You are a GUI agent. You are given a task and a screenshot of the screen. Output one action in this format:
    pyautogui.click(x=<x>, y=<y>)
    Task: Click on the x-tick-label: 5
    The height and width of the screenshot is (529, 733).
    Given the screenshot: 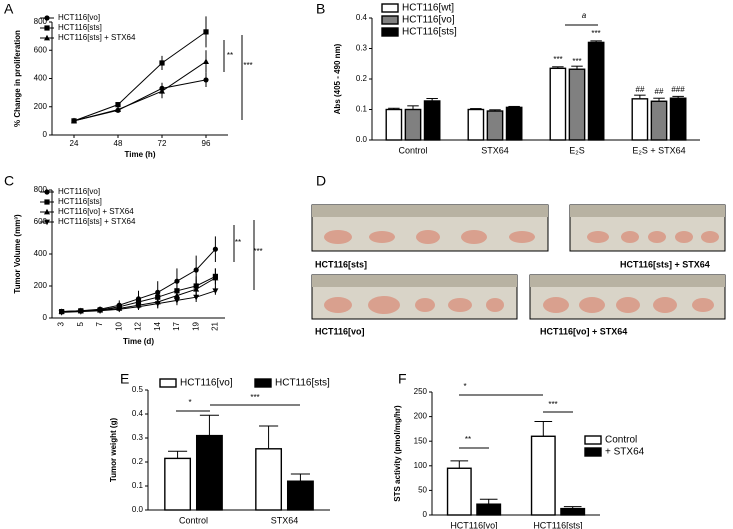 What is the action you would take?
    pyautogui.click(x=80, y=323)
    